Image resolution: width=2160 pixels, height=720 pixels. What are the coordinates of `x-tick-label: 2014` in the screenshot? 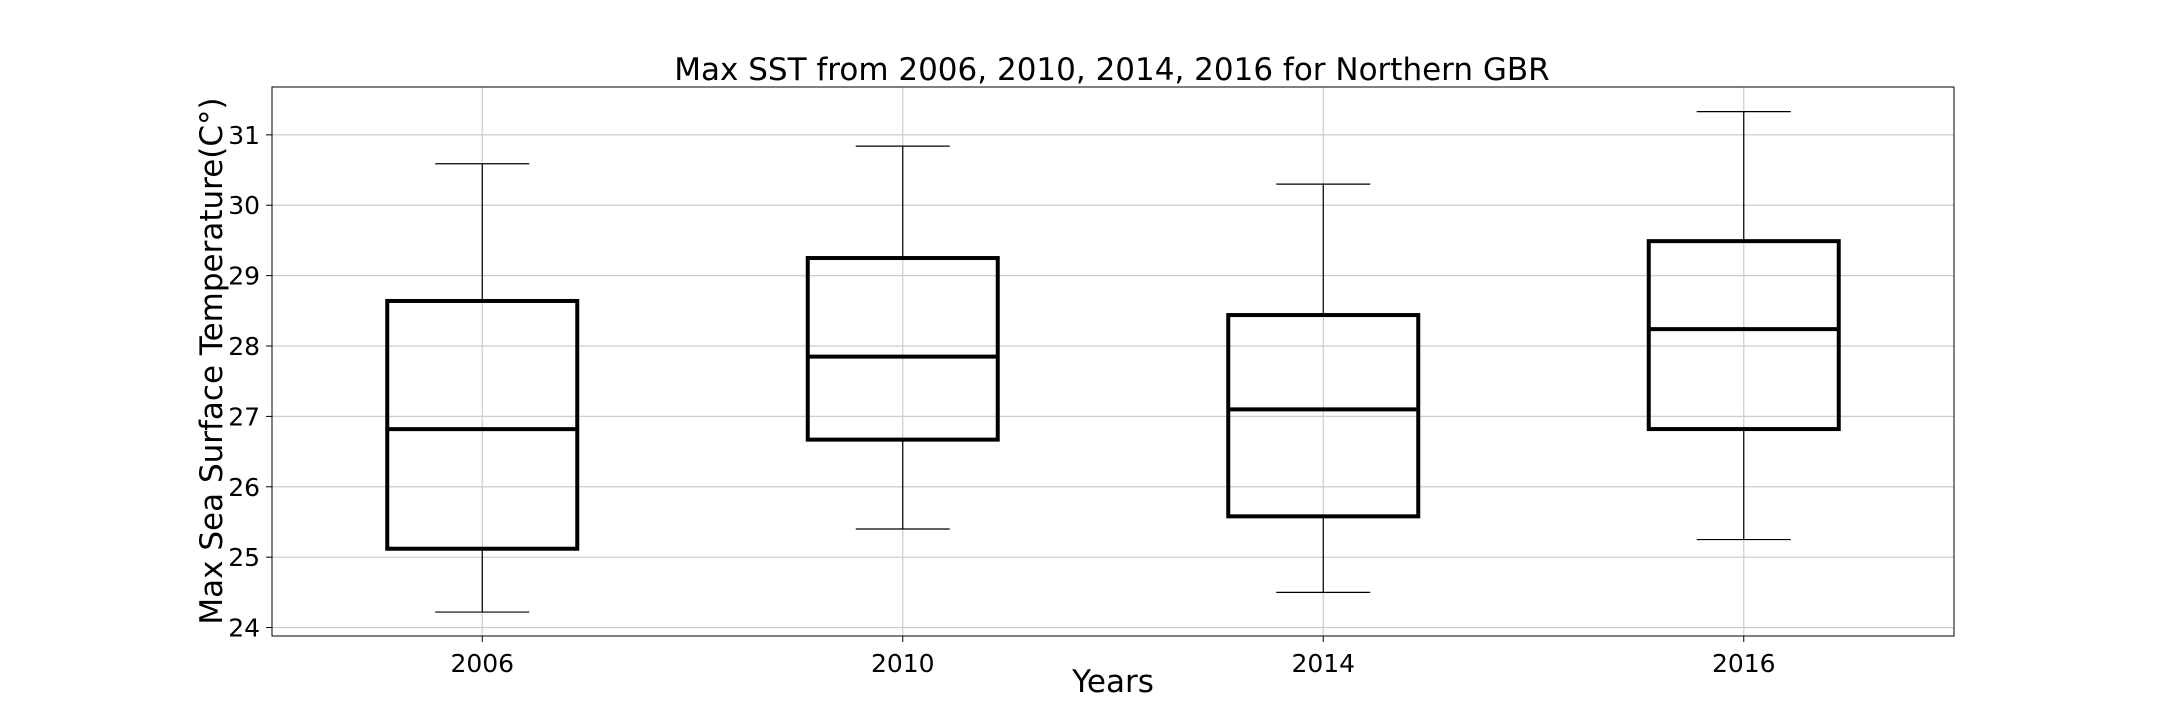 It's located at (1323, 663).